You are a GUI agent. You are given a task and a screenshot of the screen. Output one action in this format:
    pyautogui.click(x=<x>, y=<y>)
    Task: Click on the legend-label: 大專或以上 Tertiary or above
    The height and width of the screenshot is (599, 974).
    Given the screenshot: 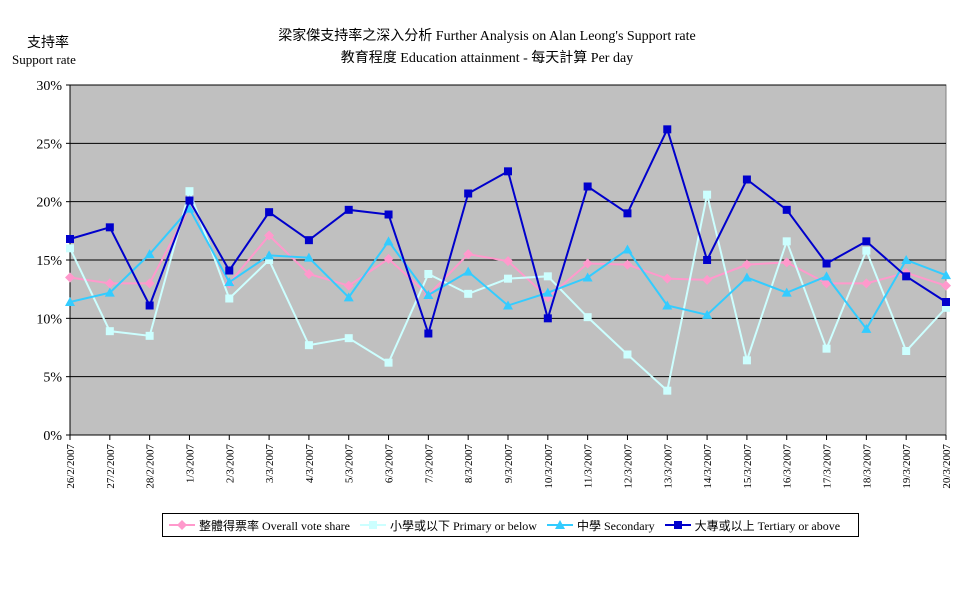 What is the action you would take?
    pyautogui.click(x=767, y=525)
    